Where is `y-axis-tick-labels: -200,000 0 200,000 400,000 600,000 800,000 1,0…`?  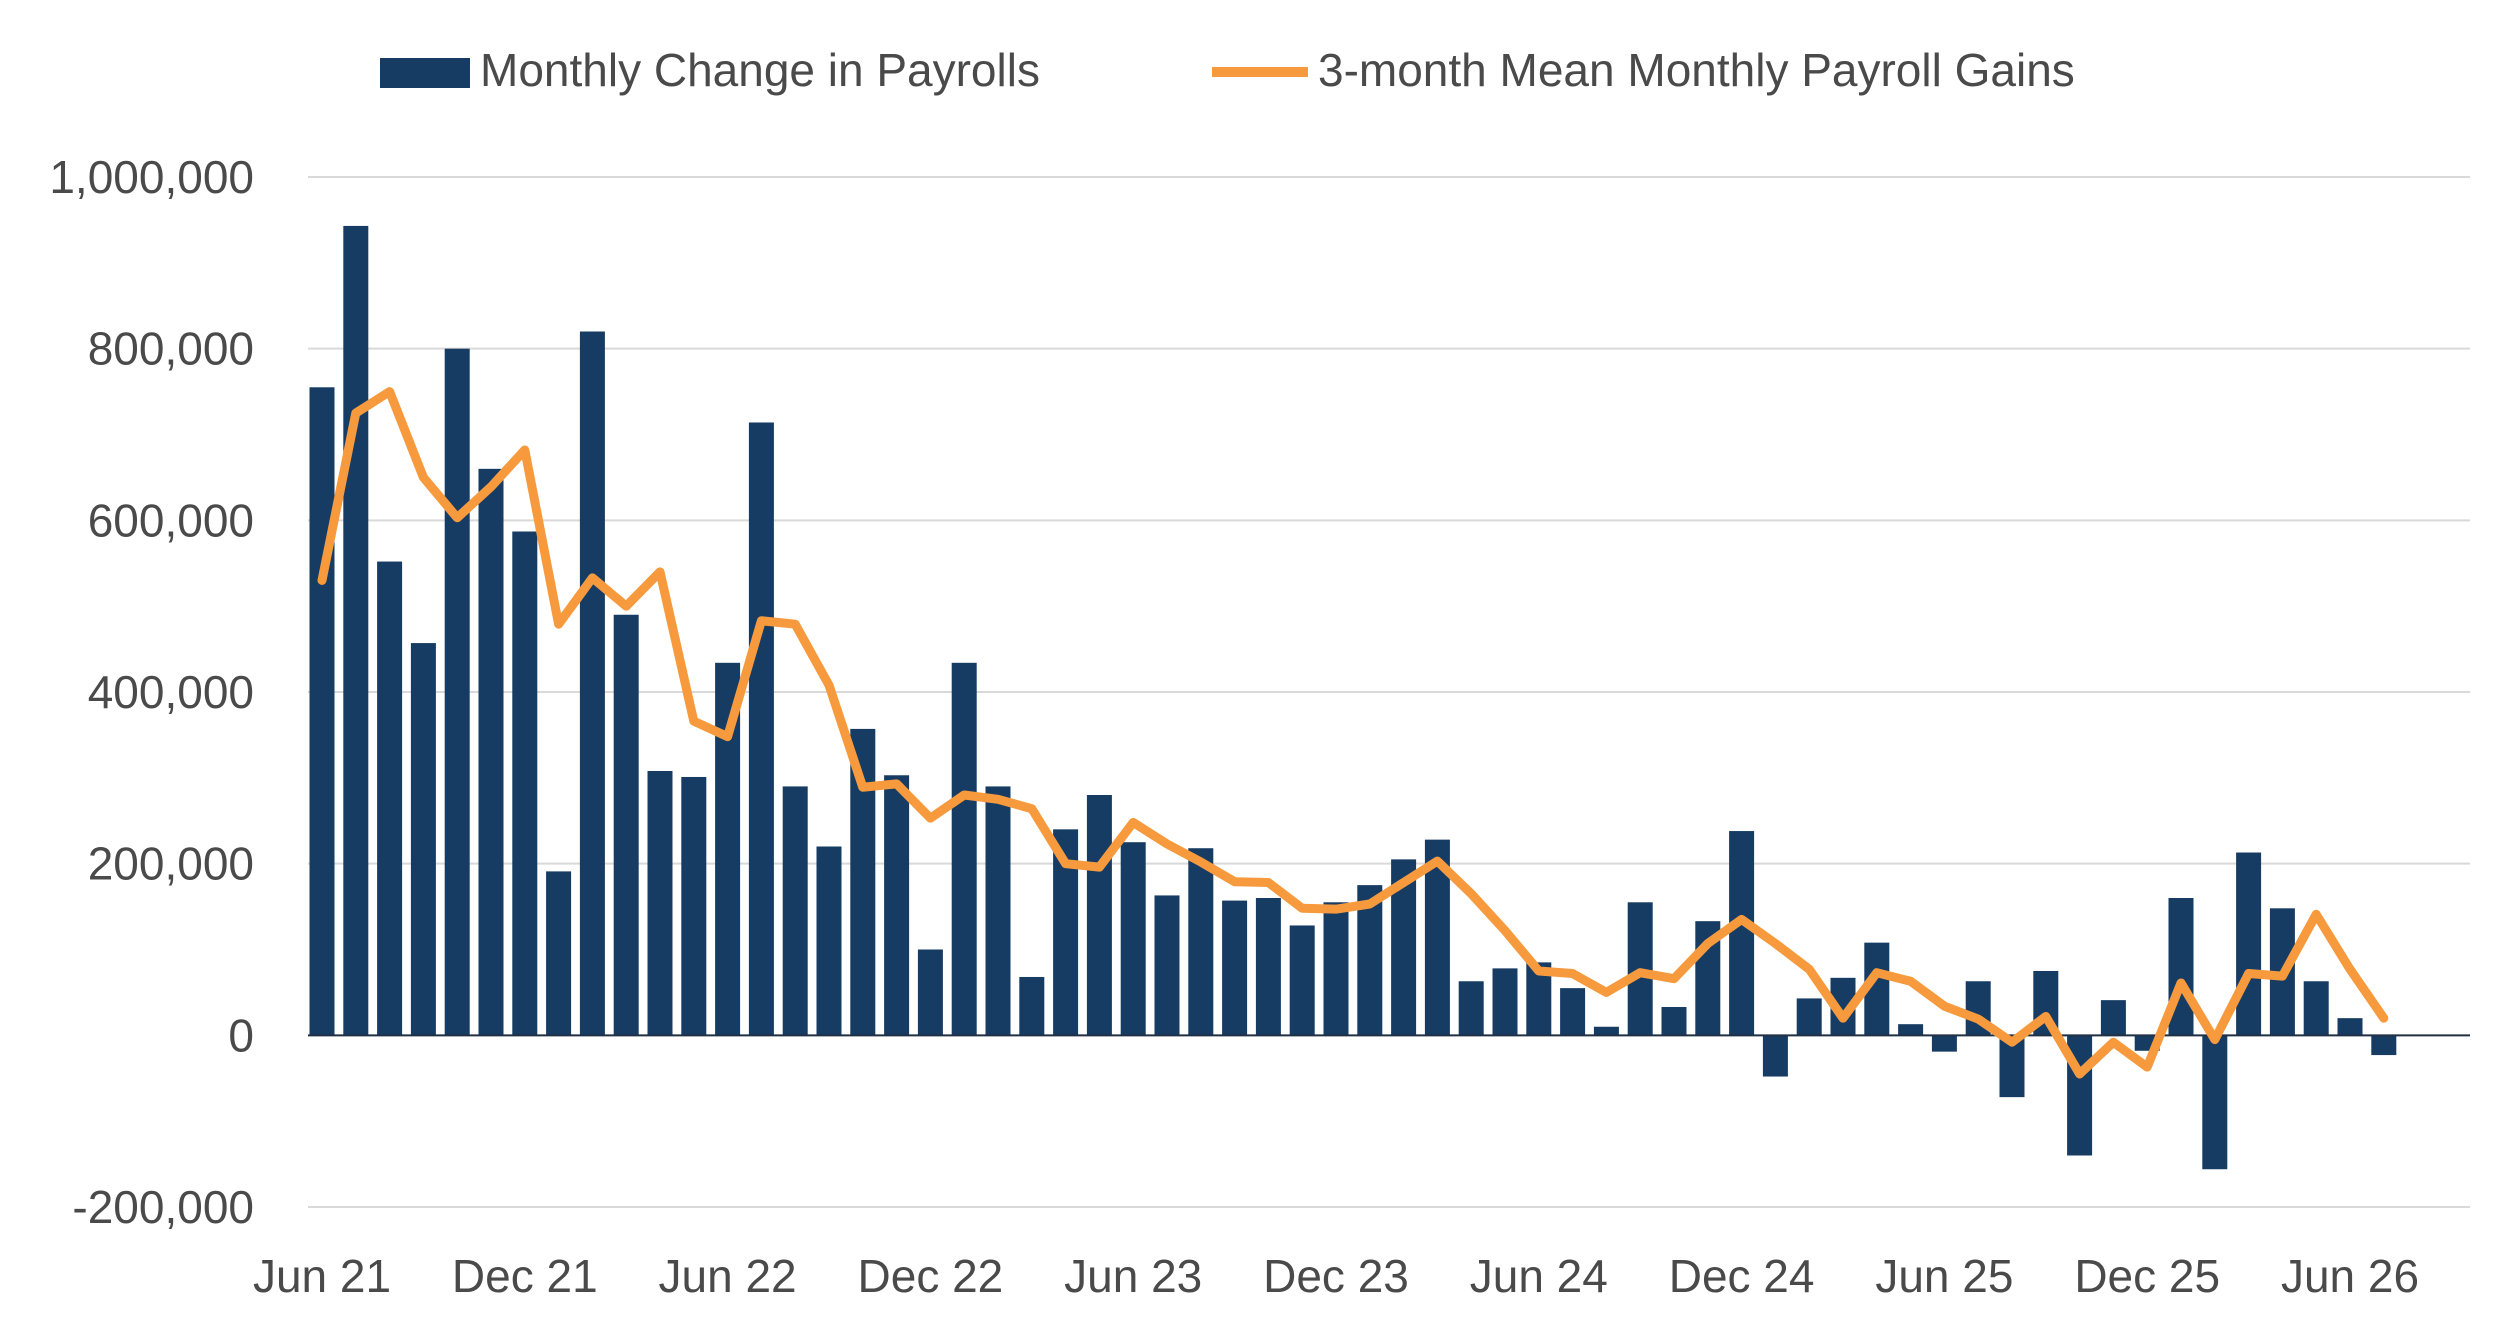 y-axis-tick-labels: -200,000 0 200,000 400,000 600,000 800,000 1,0… is located at coordinates (151, 692).